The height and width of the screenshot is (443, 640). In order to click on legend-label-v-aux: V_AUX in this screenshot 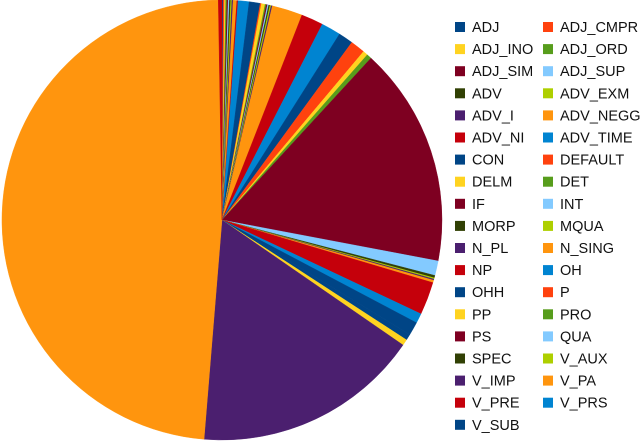, I will do `click(584, 360)`.